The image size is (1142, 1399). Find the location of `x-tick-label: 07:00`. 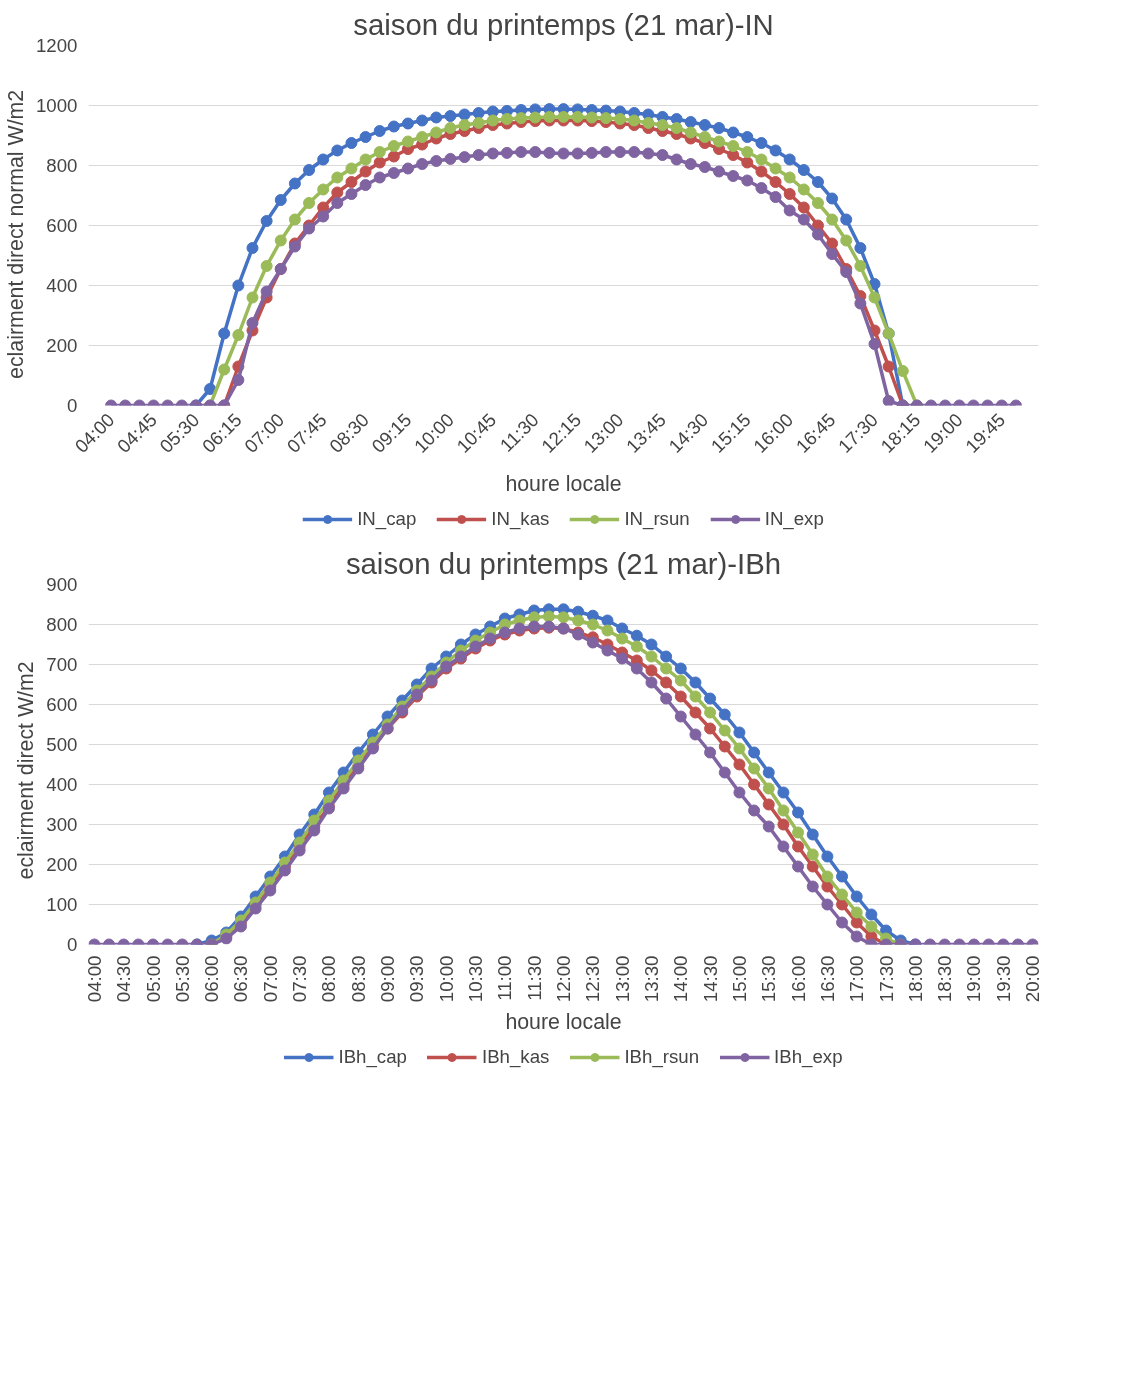

x-tick-label: 07:00 is located at coordinates (270, 979).